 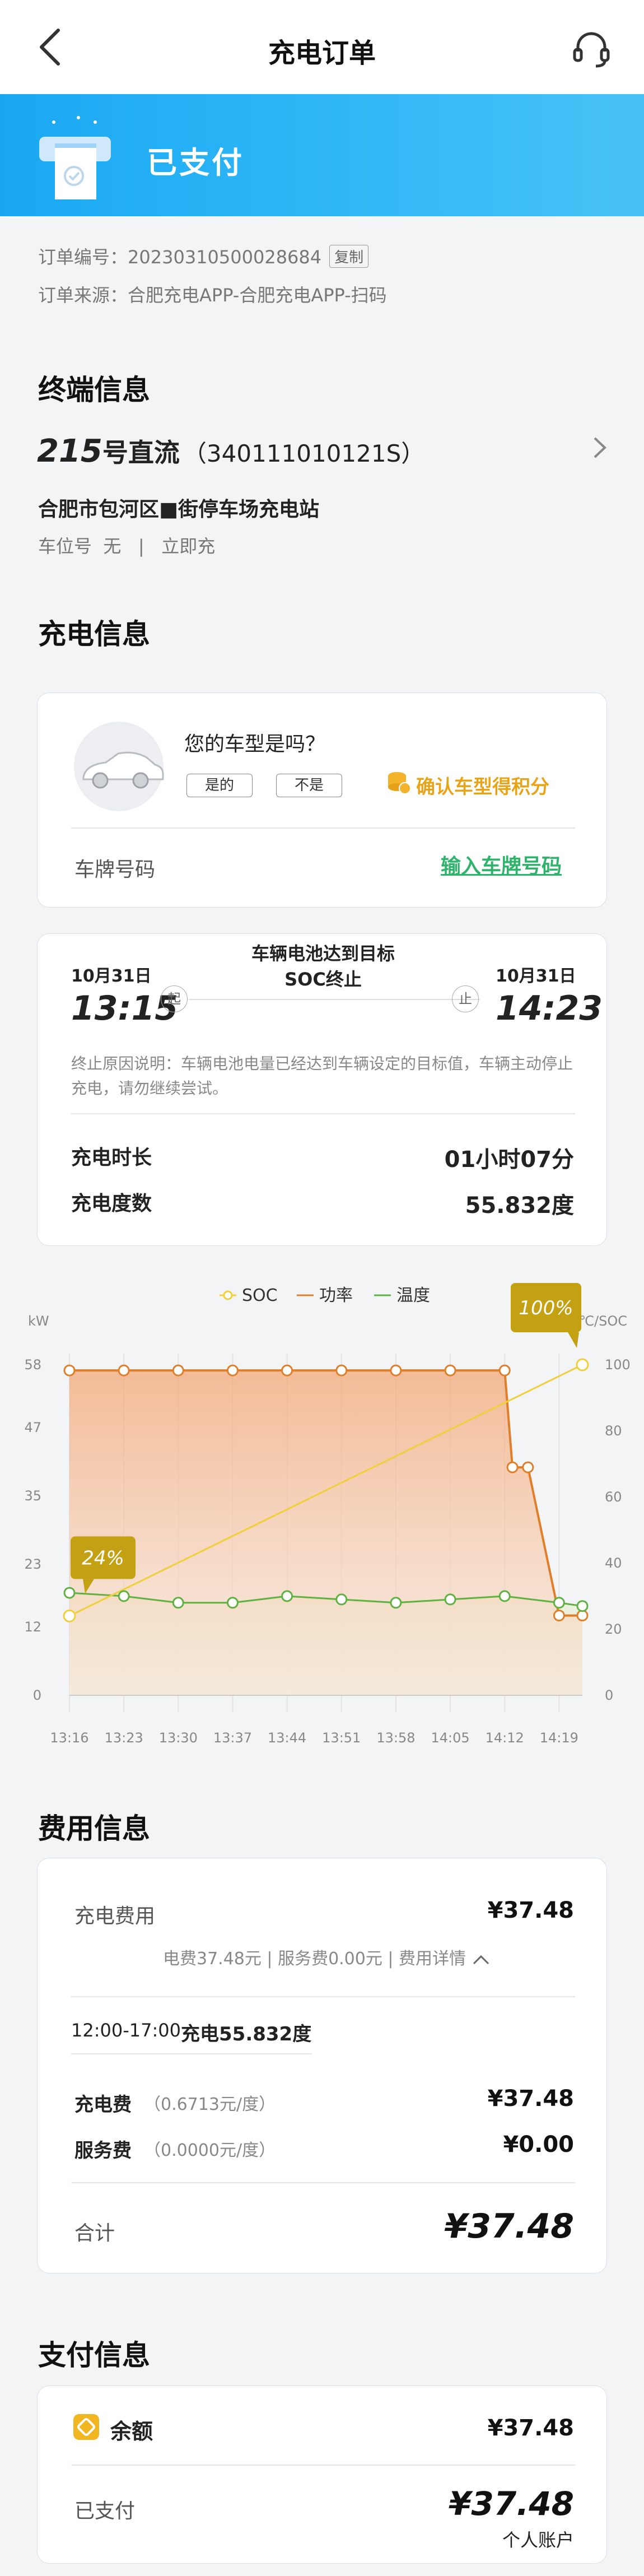 I want to click on order-source-label: 订单来源：, so click(x=83, y=295).